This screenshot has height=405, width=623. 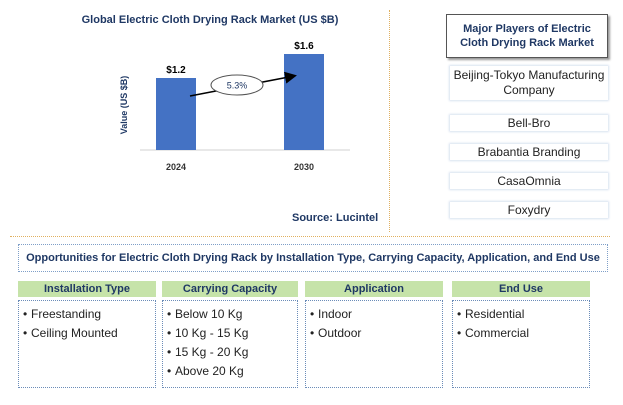 What do you see at coordinates (176, 167) in the screenshot?
I see `x-tick-label-2024: 2024` at bounding box center [176, 167].